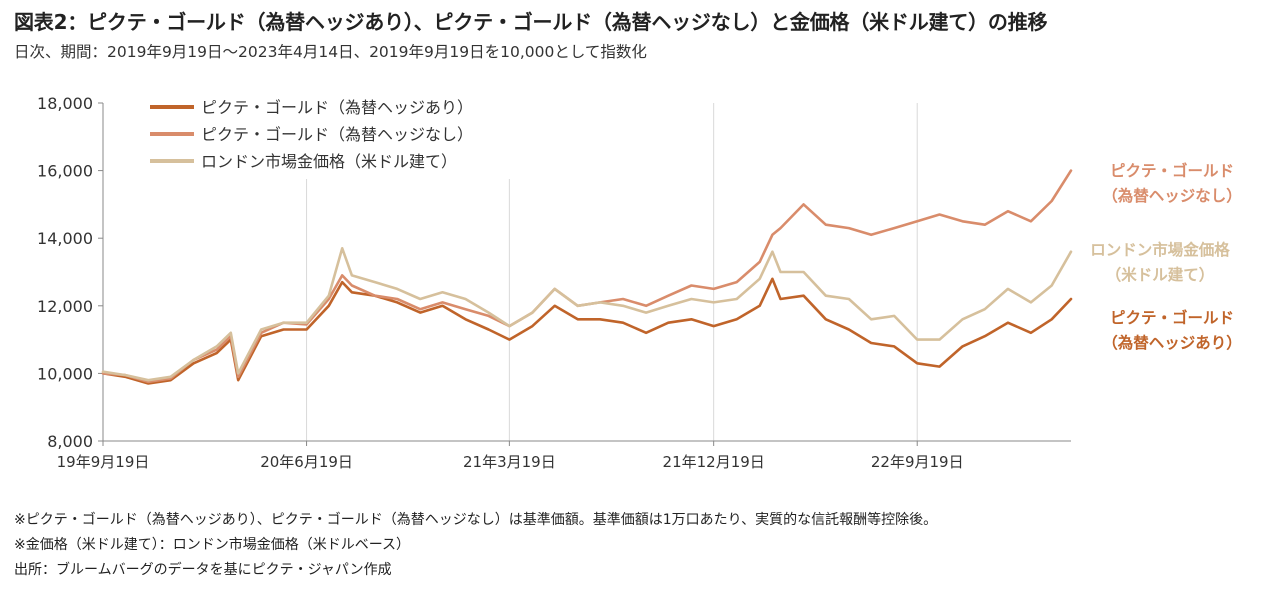 The width and height of the screenshot is (1280, 601). I want to click on legend-background, so click(329, 136).